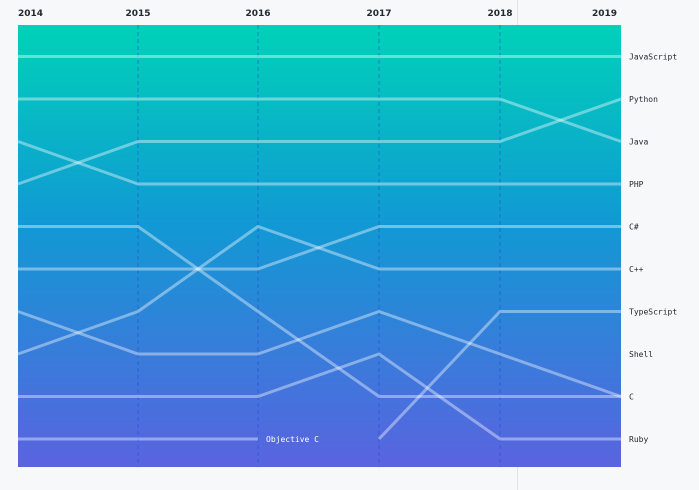 This screenshot has width=699, height=490. What do you see at coordinates (653, 312) in the screenshot?
I see `rank-label-typescript: TypeScript` at bounding box center [653, 312].